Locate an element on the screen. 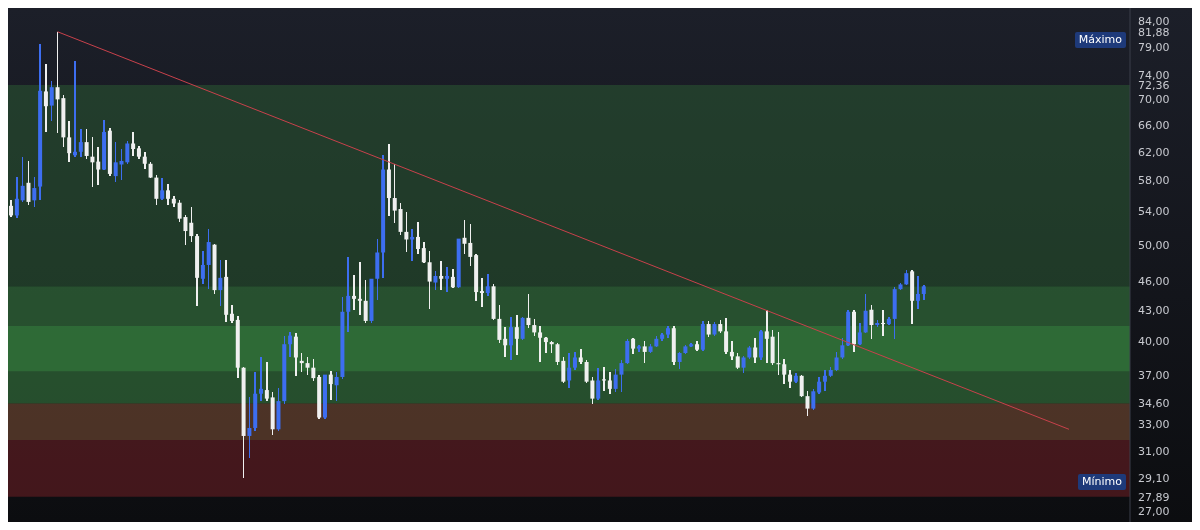  y-tick-label: 84,00 is located at coordinates (1154, 21).